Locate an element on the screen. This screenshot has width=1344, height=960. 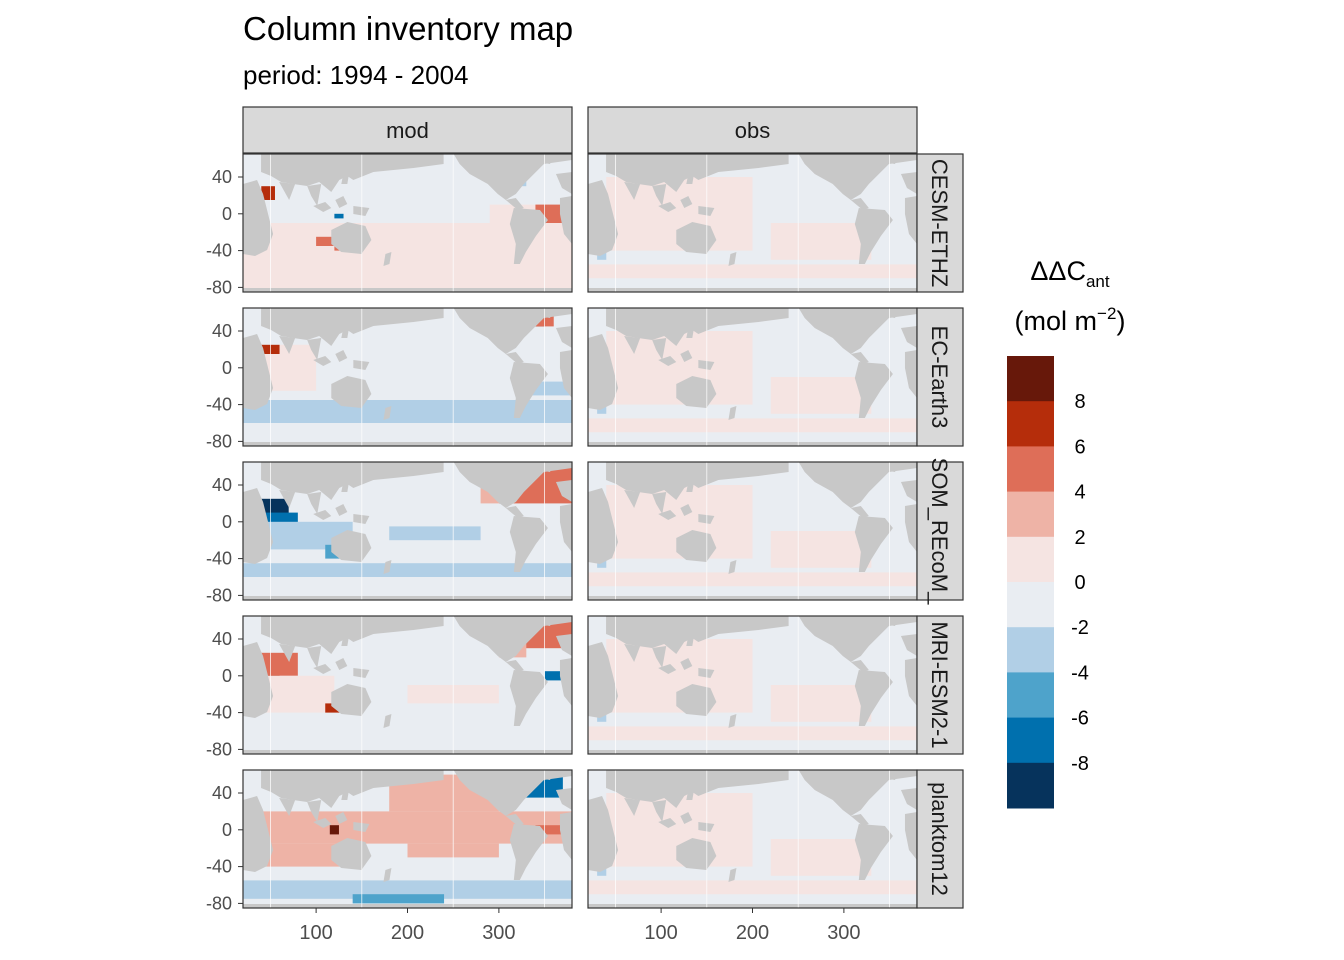
legend-break-label: -8 is located at coordinates (1080, 764).